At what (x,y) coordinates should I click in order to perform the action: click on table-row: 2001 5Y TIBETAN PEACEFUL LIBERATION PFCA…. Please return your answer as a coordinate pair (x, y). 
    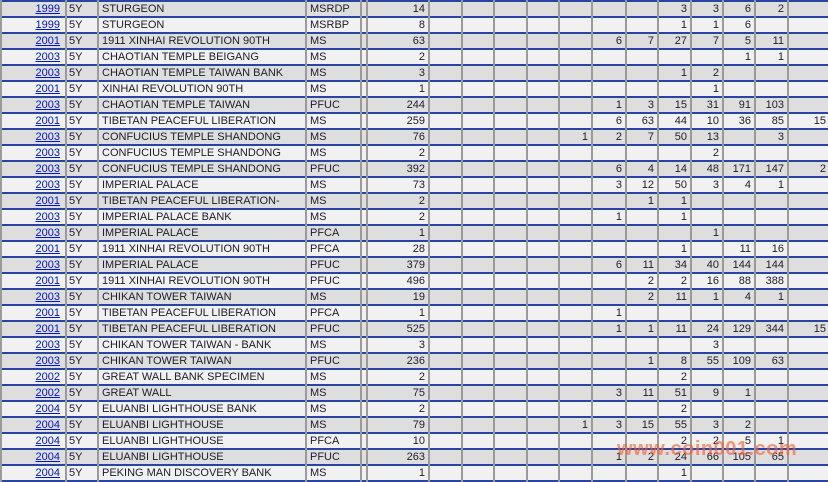
    Looking at the image, I should click on (414, 313).